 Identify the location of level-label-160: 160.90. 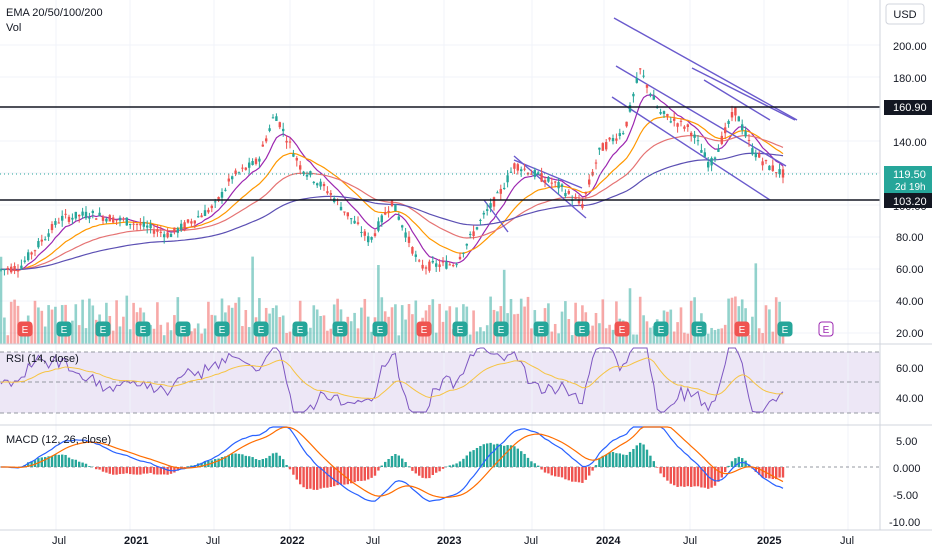
(910, 108).